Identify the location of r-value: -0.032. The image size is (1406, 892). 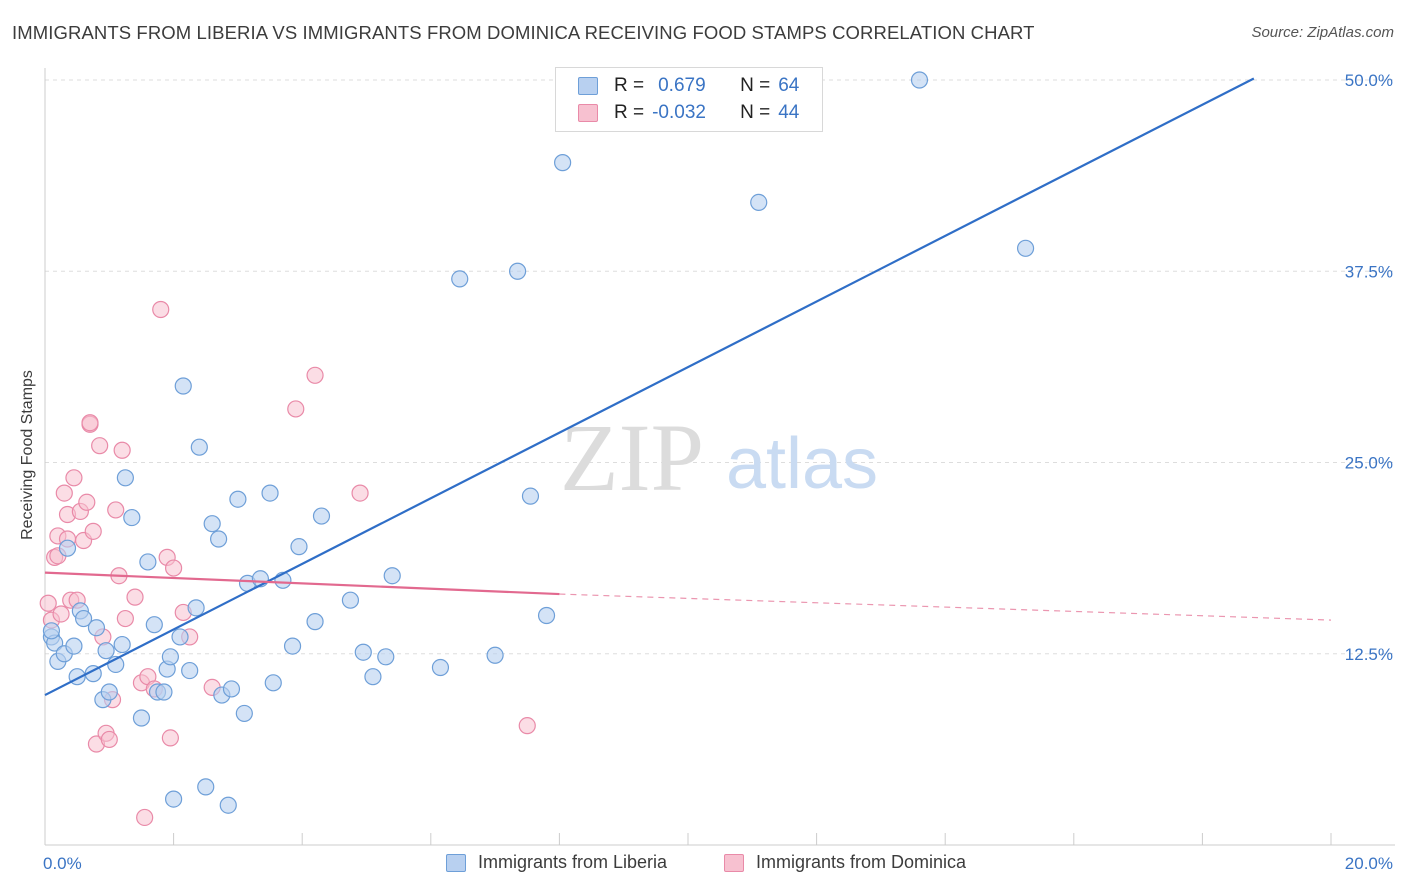
(679, 112).